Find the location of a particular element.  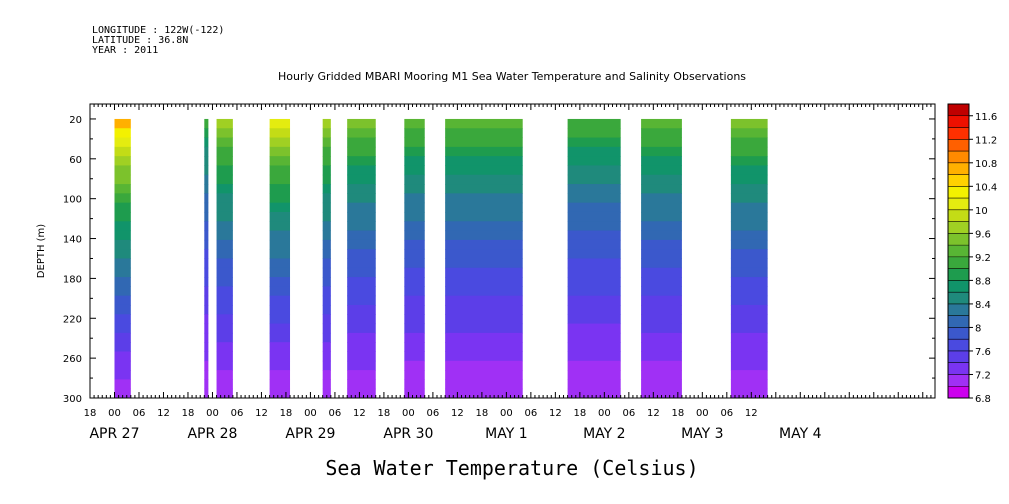

x-date-label: APR 29 is located at coordinates (310, 434).